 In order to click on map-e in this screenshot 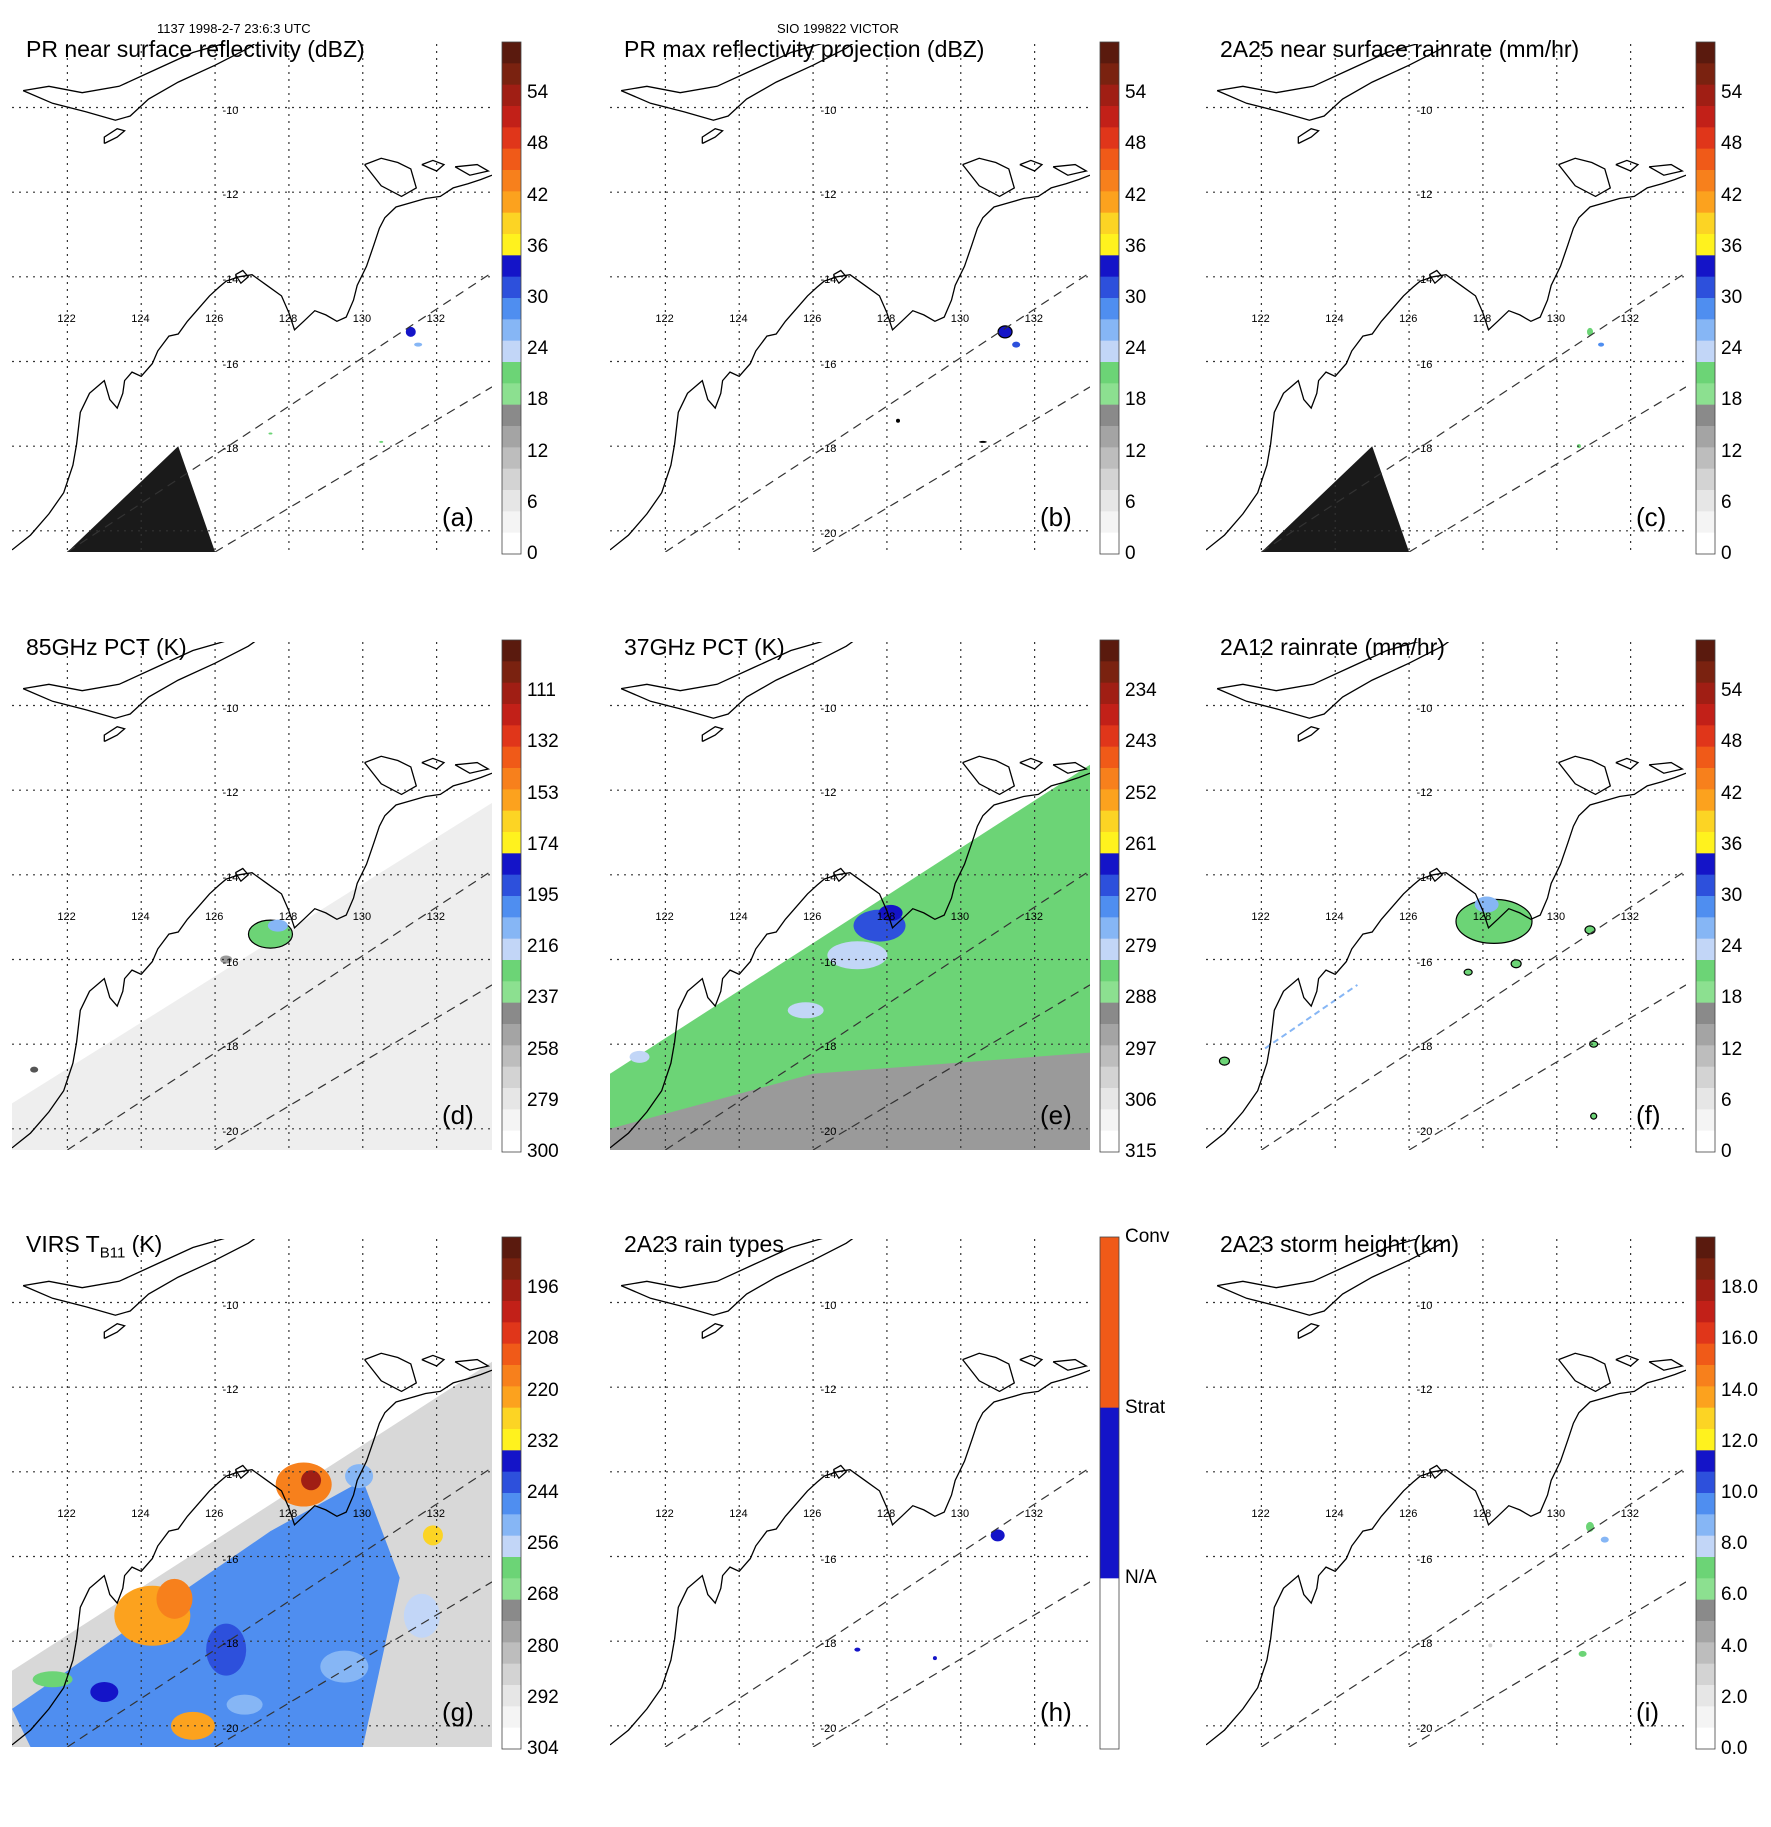, I will do `click(865, 896)`.